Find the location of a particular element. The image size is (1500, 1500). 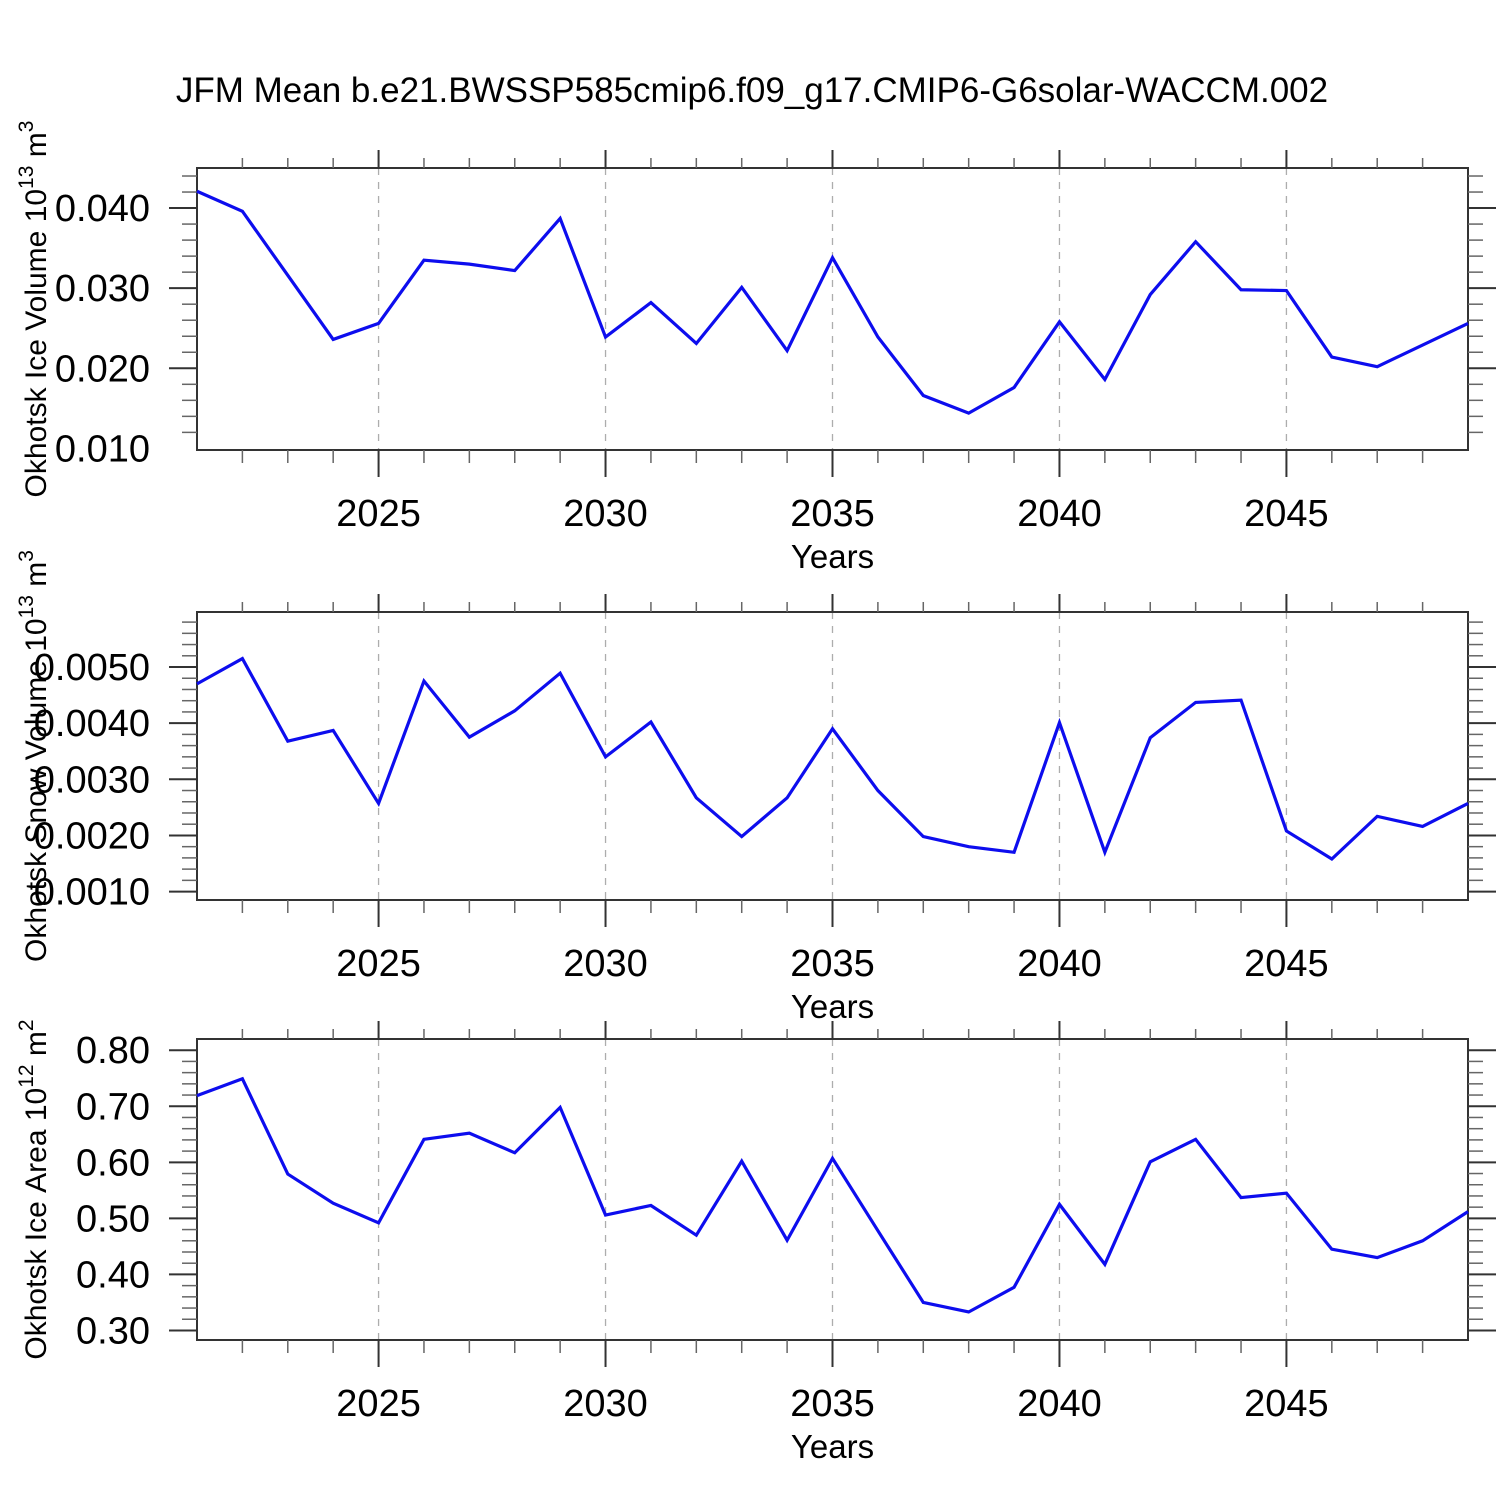

y-tick-label: 0.010 is located at coordinates (102, 449).